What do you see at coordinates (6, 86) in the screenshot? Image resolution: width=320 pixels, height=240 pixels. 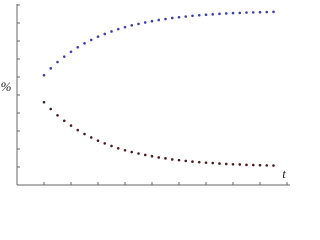 I see `y-axis-label: %` at bounding box center [6, 86].